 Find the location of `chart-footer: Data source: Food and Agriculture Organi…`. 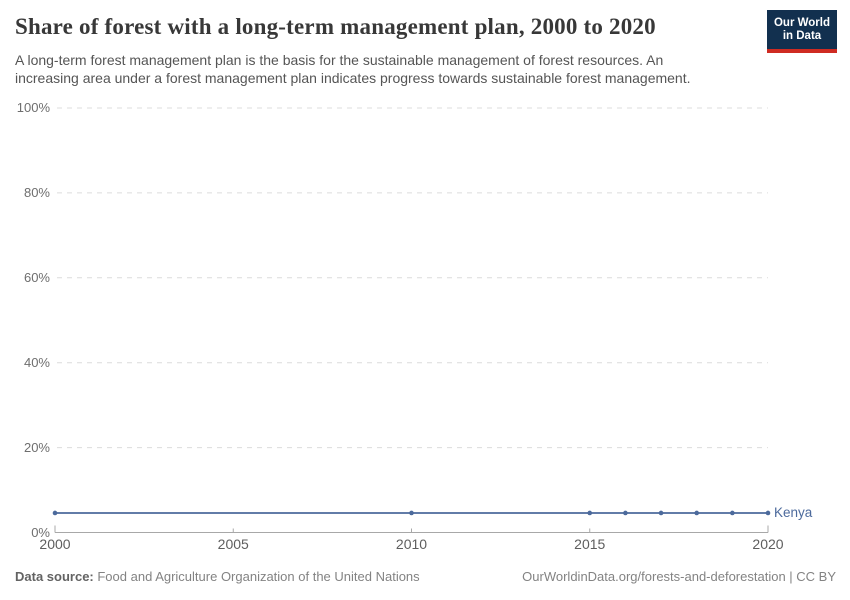

chart-footer: Data source: Food and Agriculture Organi… is located at coordinates (425, 576).